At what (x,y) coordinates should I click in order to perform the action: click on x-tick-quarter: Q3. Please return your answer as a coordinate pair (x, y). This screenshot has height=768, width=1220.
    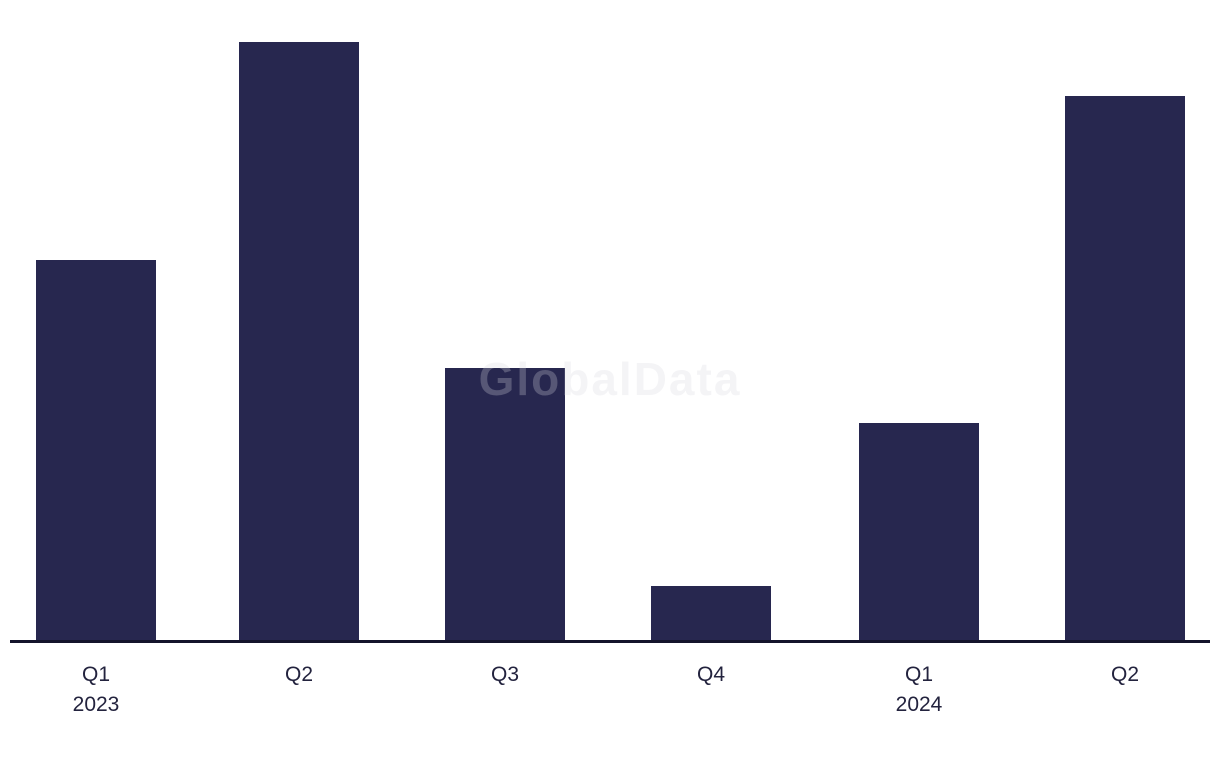
    Looking at the image, I should click on (504, 674).